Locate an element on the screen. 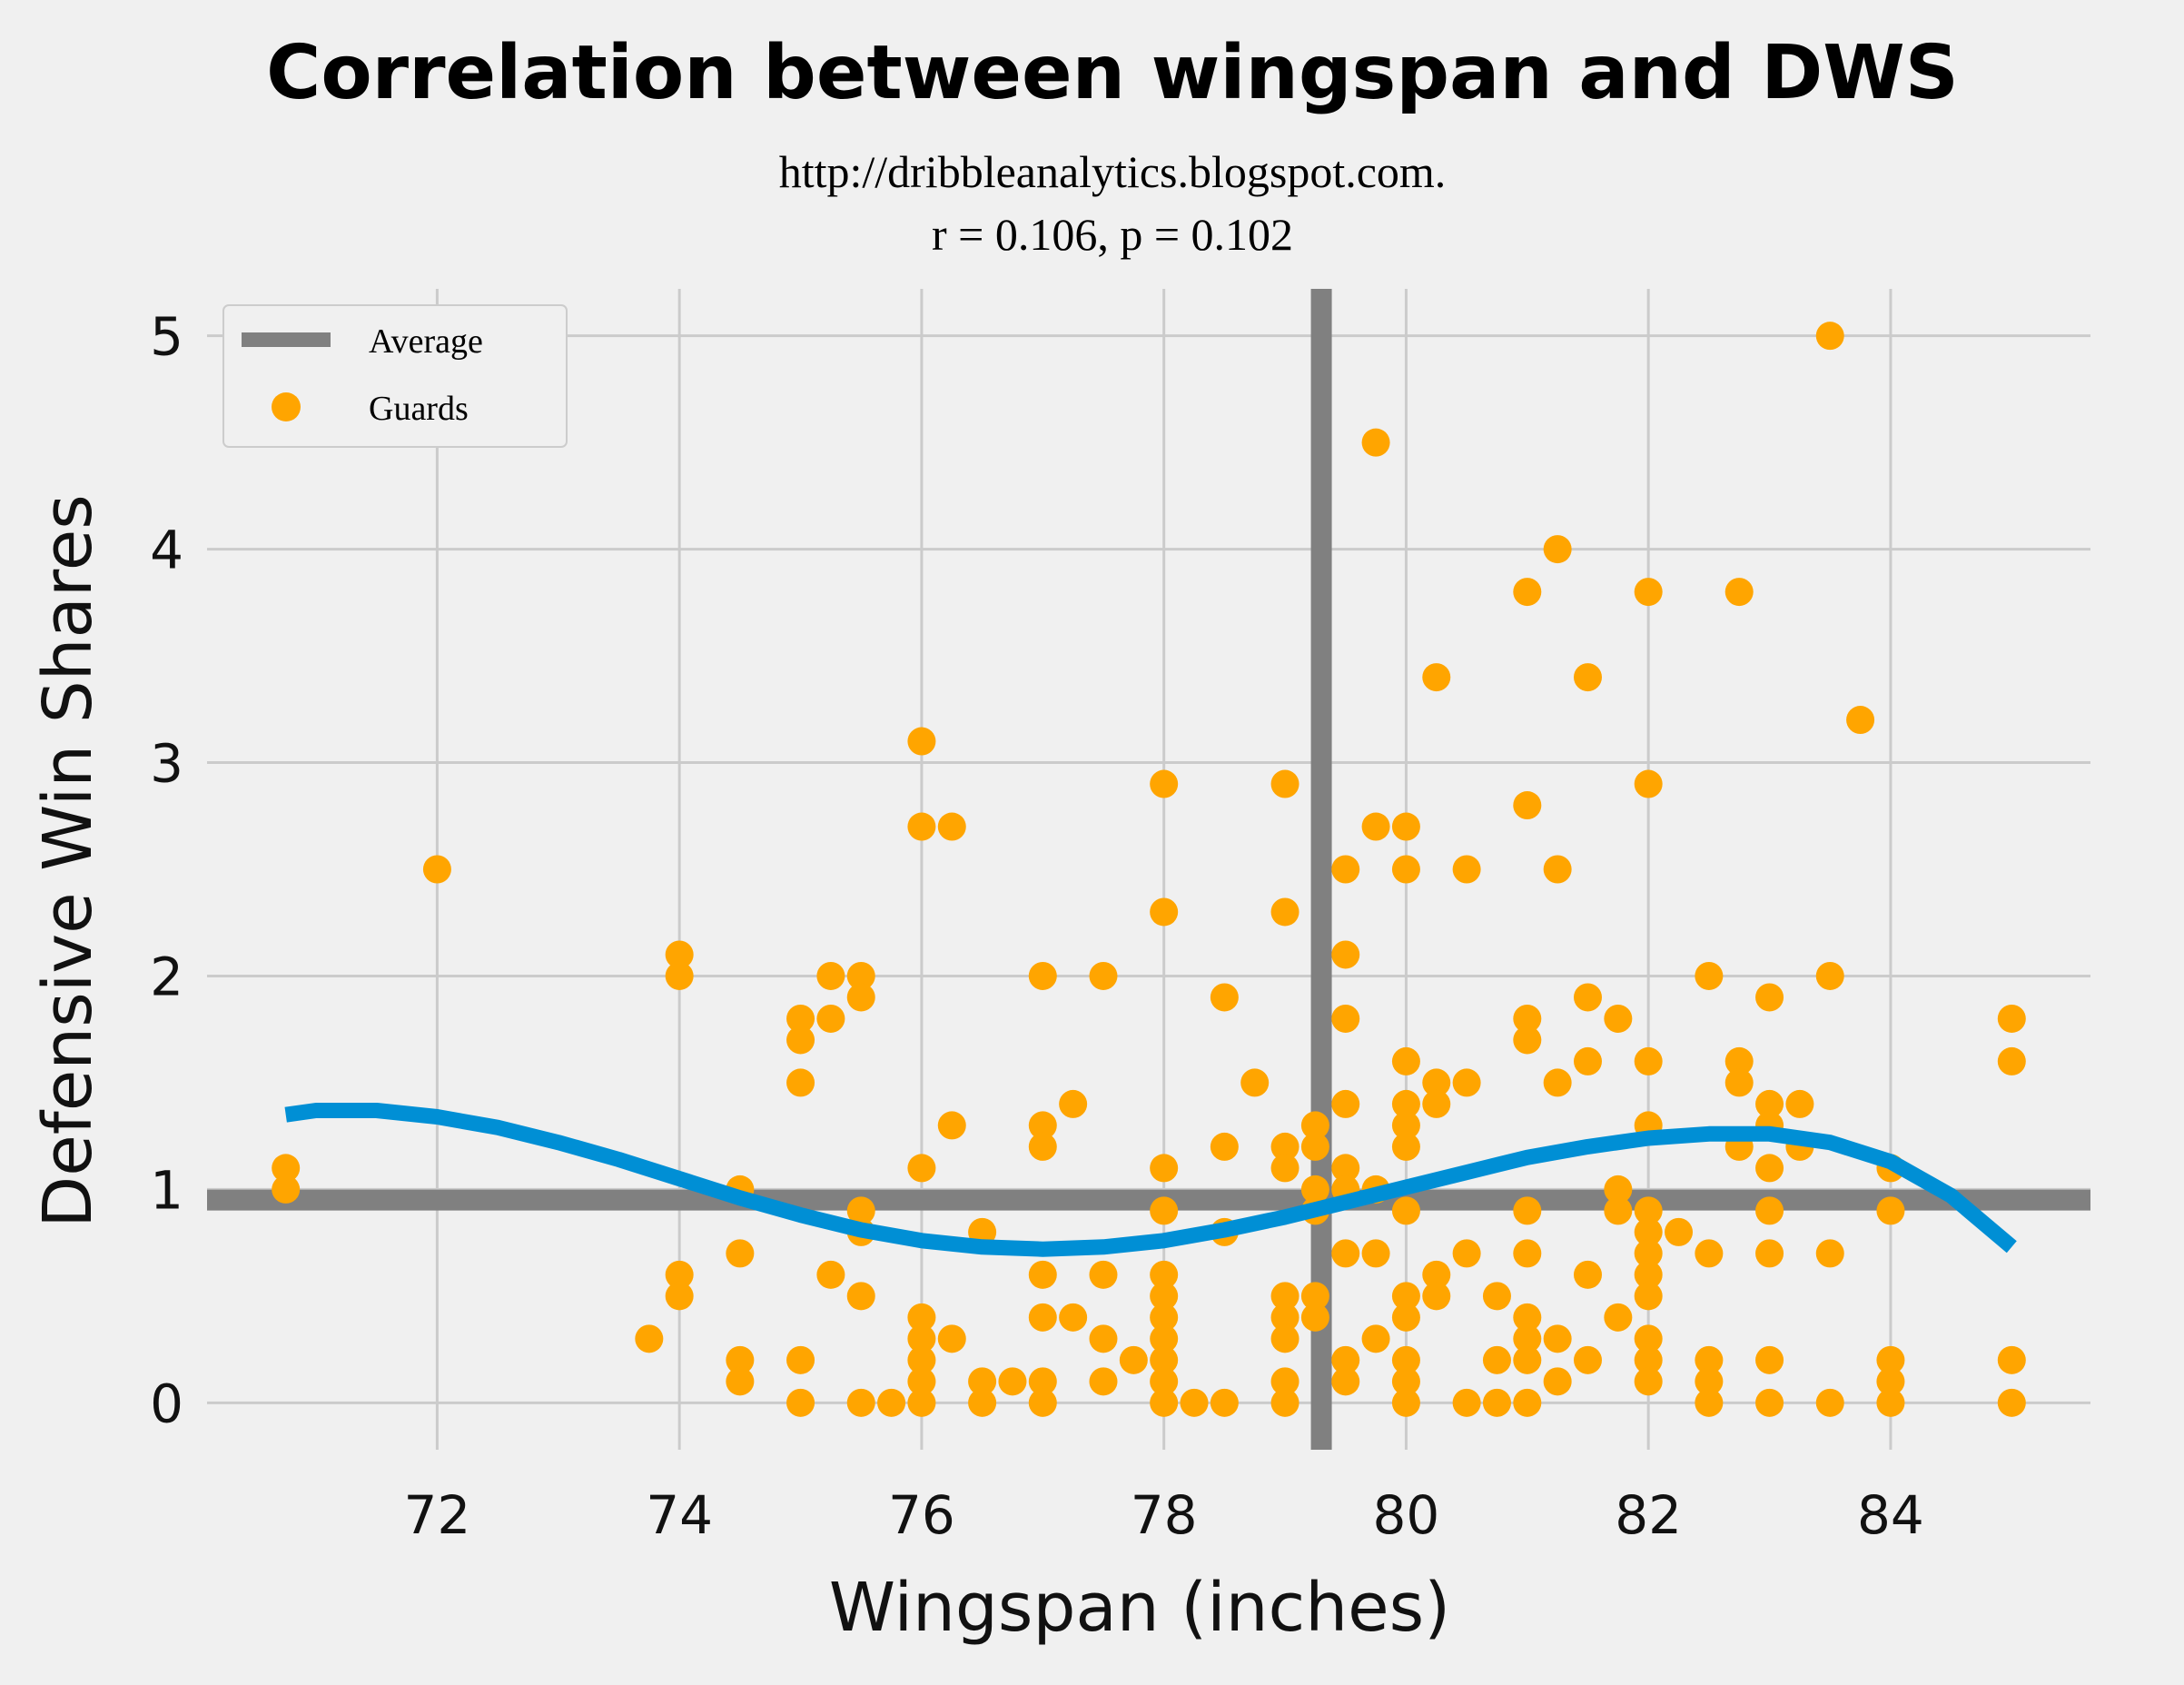  chart-title: Correlation between wingspan and DWS is located at coordinates (1112, 73).